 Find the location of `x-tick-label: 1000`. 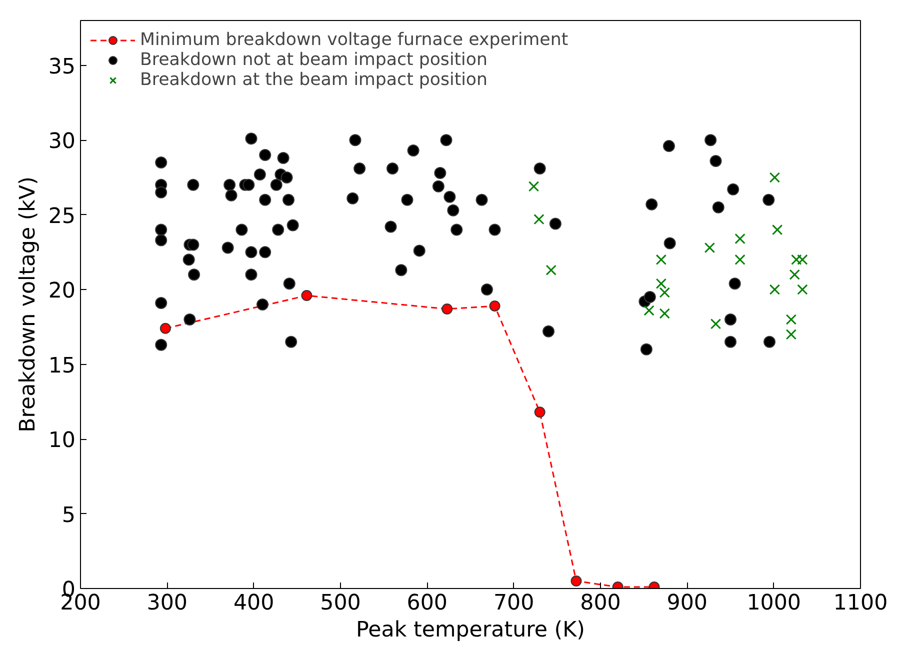

x-tick-label: 1000 is located at coordinates (773, 603).